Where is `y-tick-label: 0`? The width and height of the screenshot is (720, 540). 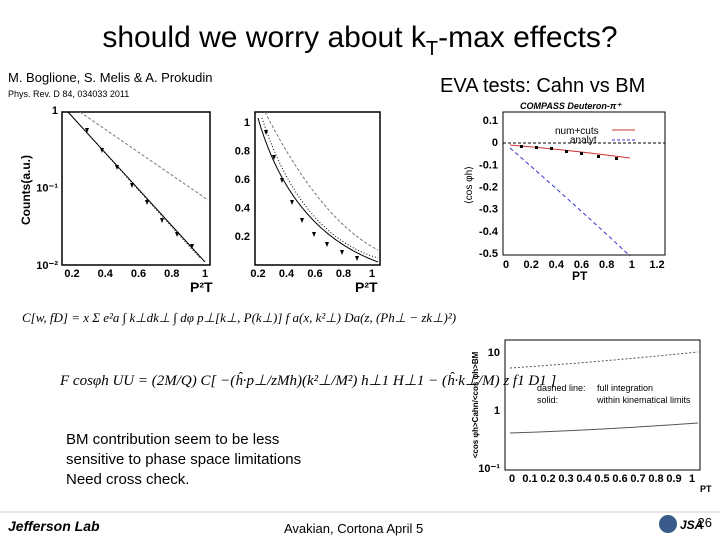
y-tick-label: 0 is located at coordinates (495, 143).